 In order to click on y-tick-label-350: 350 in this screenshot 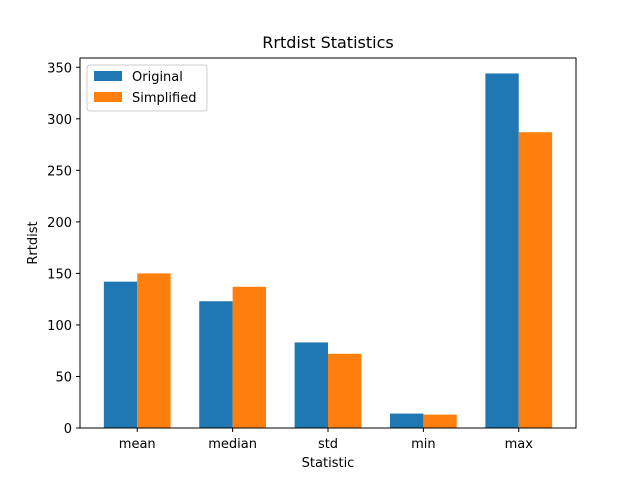, I will do `click(59, 68)`.